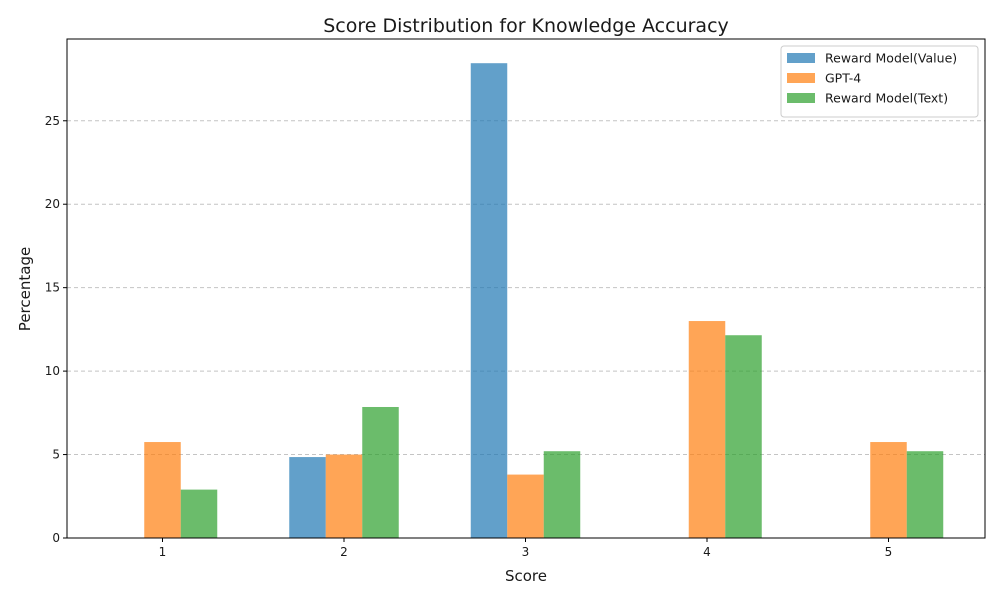 This screenshot has height=600, width=1000. What do you see at coordinates (52, 204) in the screenshot?
I see `y-tick-label-4: 20` at bounding box center [52, 204].